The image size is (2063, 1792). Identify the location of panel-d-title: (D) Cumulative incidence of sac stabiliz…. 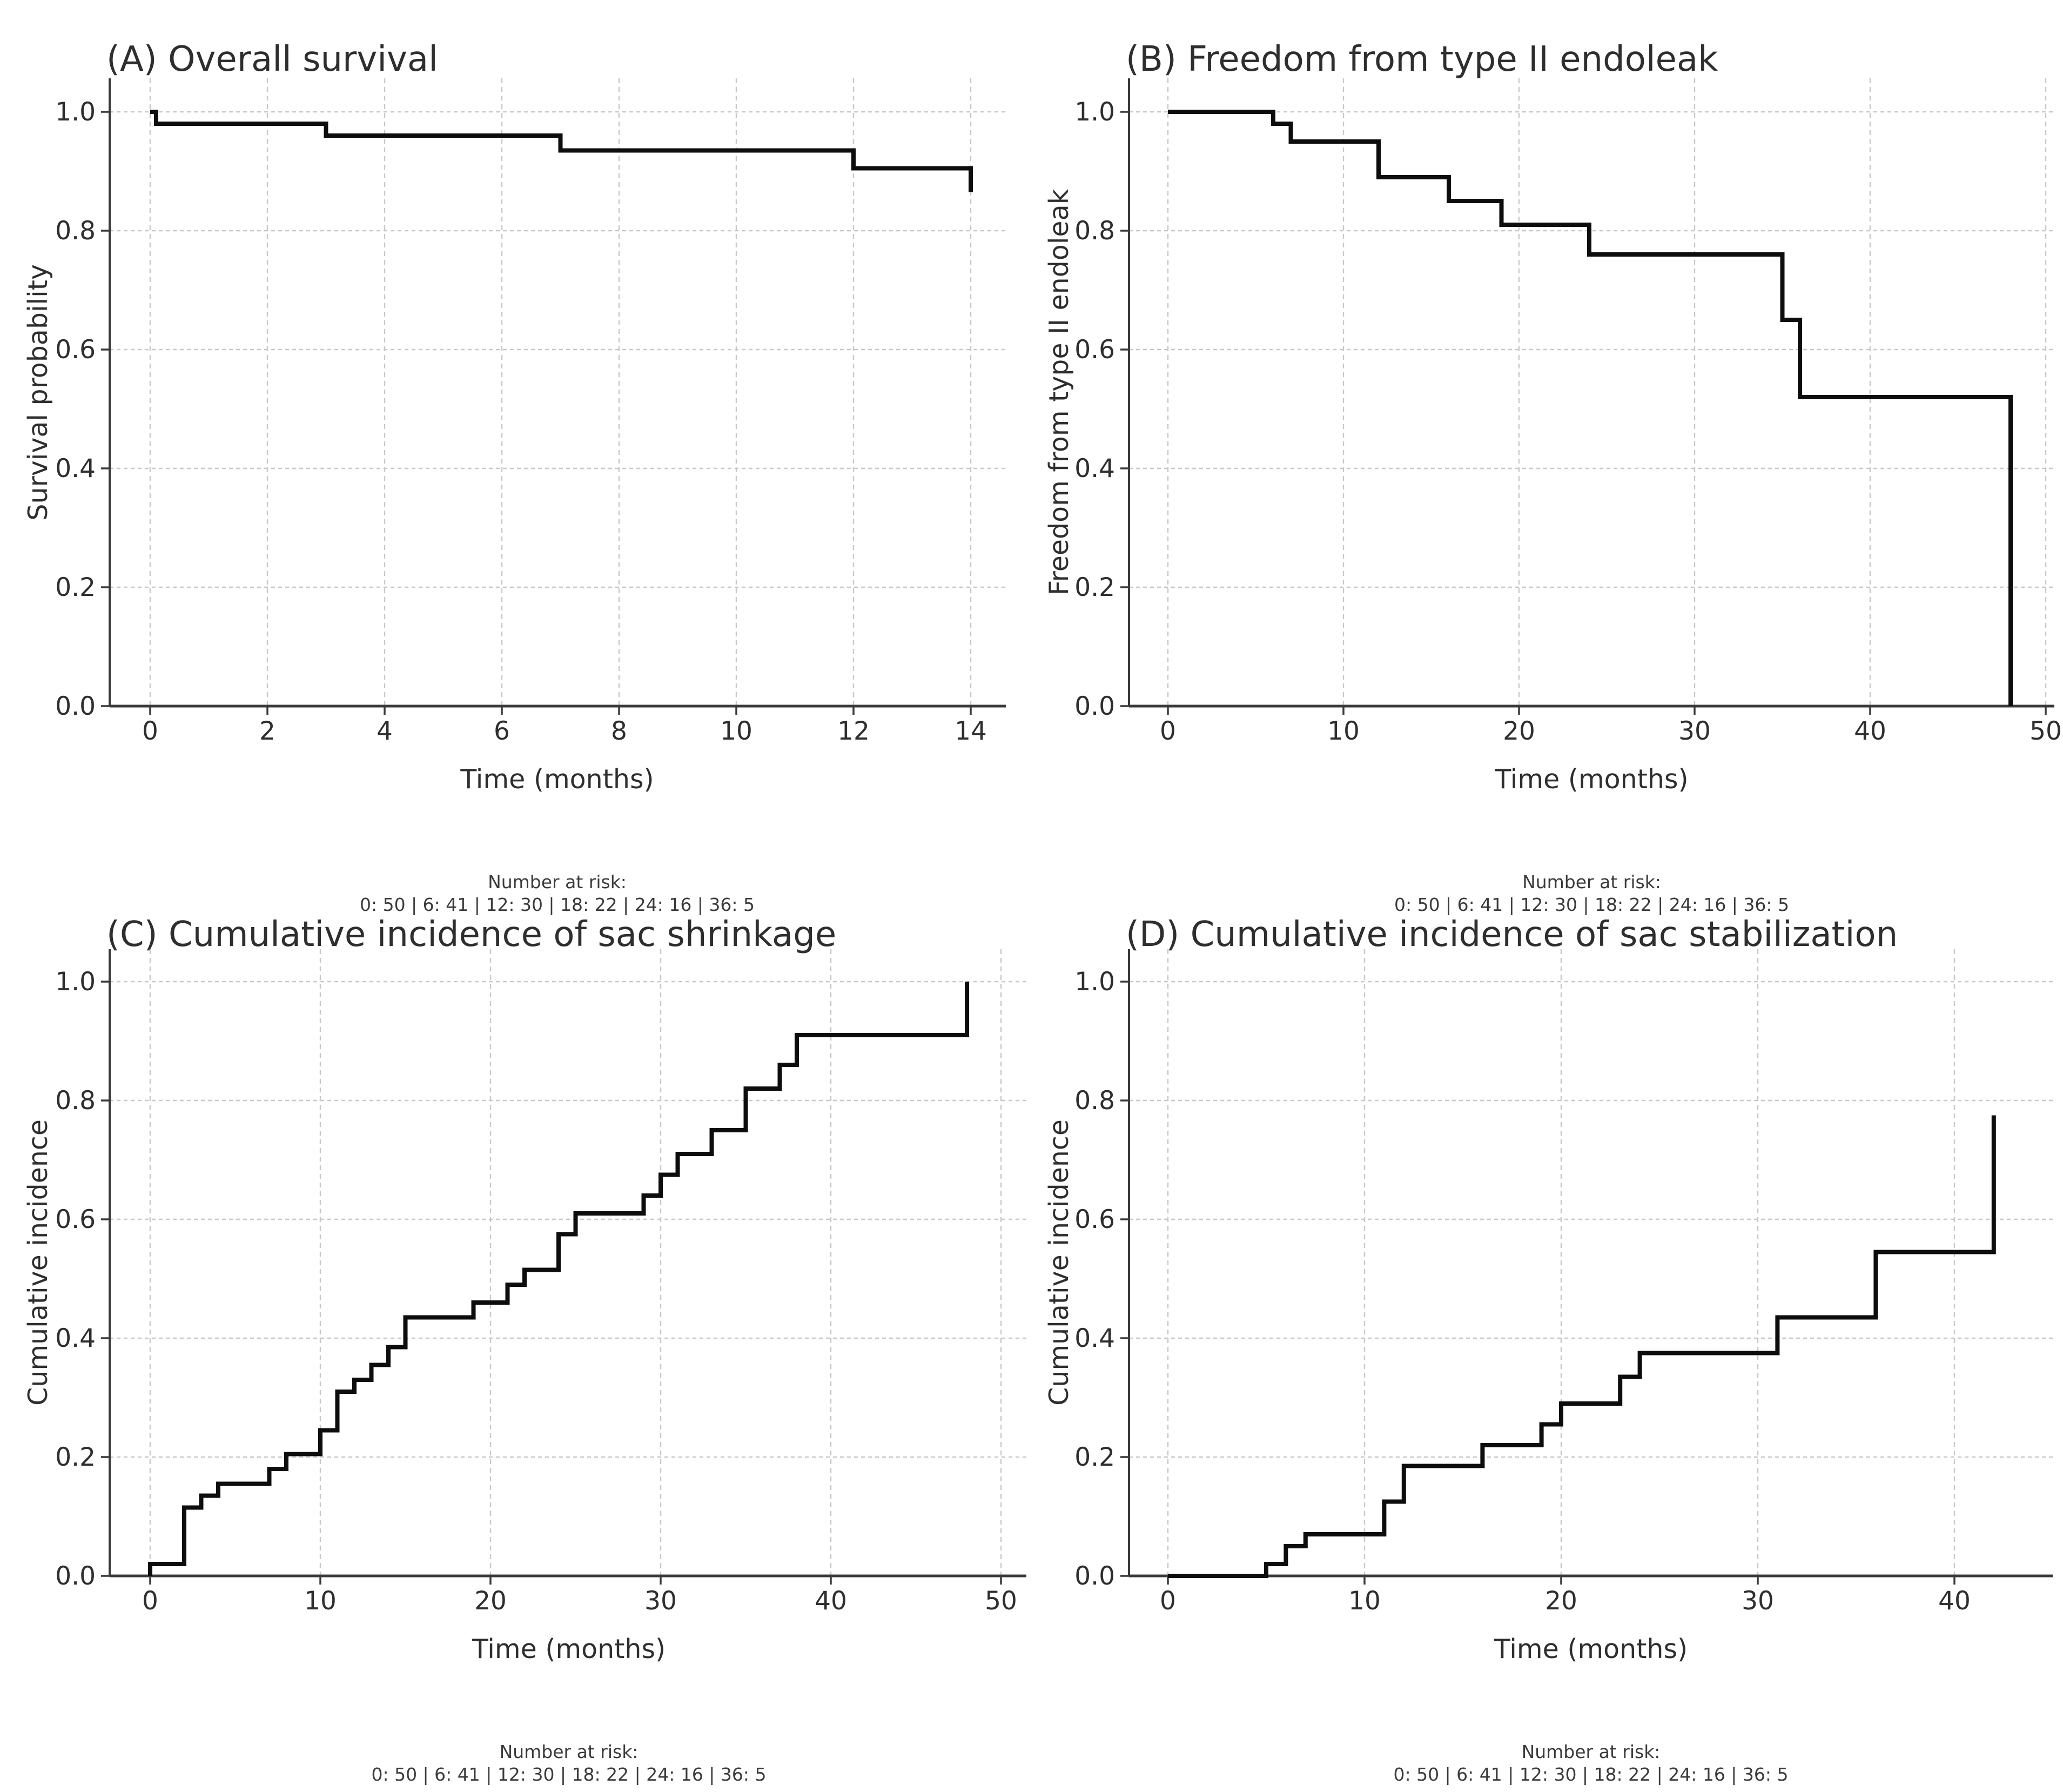
(1512, 935).